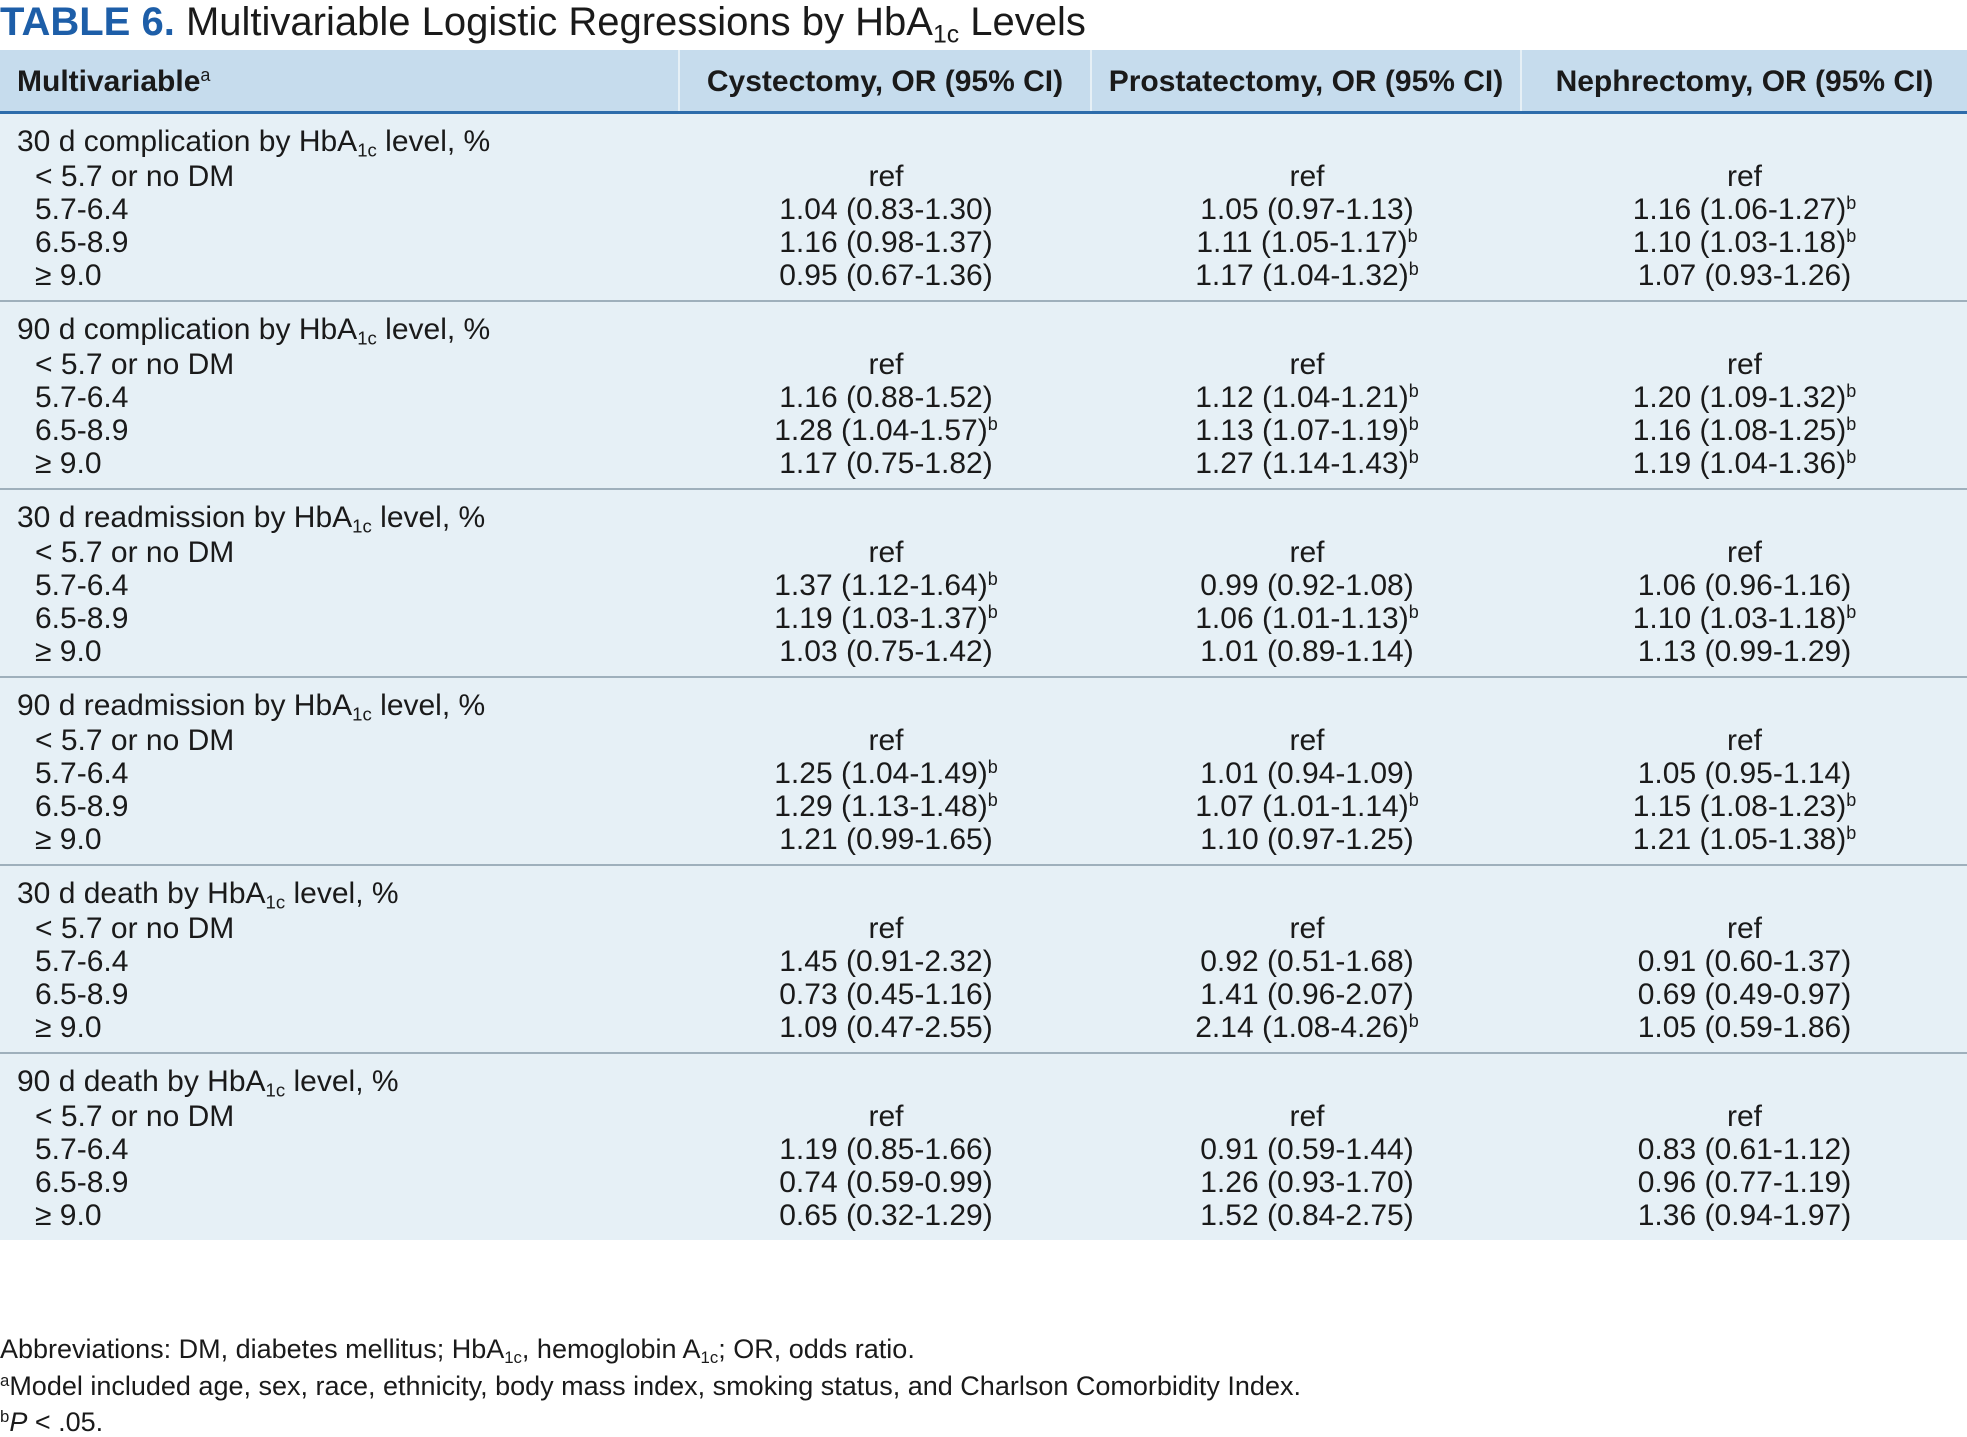  I want to click on cystectomy-value: 1.19 (1.03-1.37)b, so click(886, 618).